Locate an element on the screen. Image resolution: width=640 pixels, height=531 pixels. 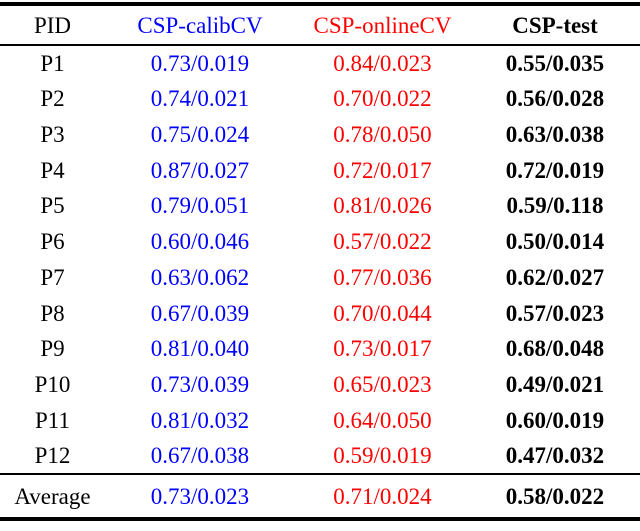
calib-value: 0.87/0.027 is located at coordinates (200, 170).